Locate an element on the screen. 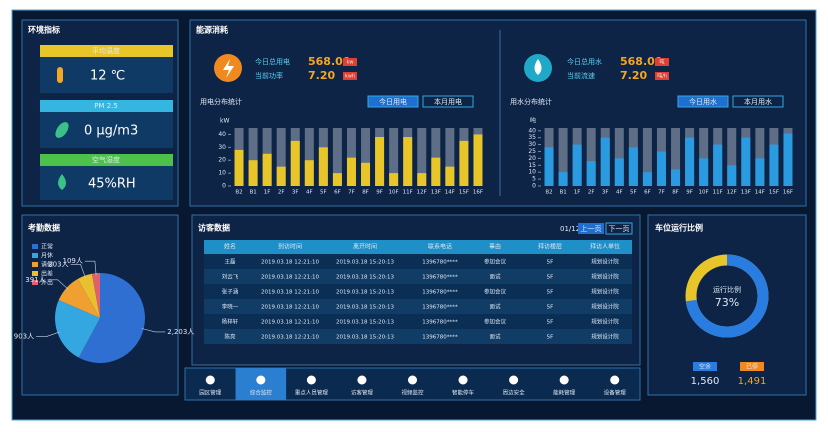  x-tick-label: 8F is located at coordinates (365, 193).